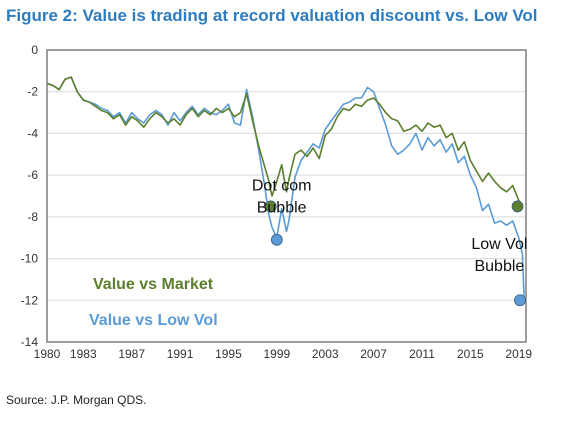  Describe the element at coordinates (153, 284) in the screenshot. I see `legend-item-value-vs-market: Value vs Market` at that location.